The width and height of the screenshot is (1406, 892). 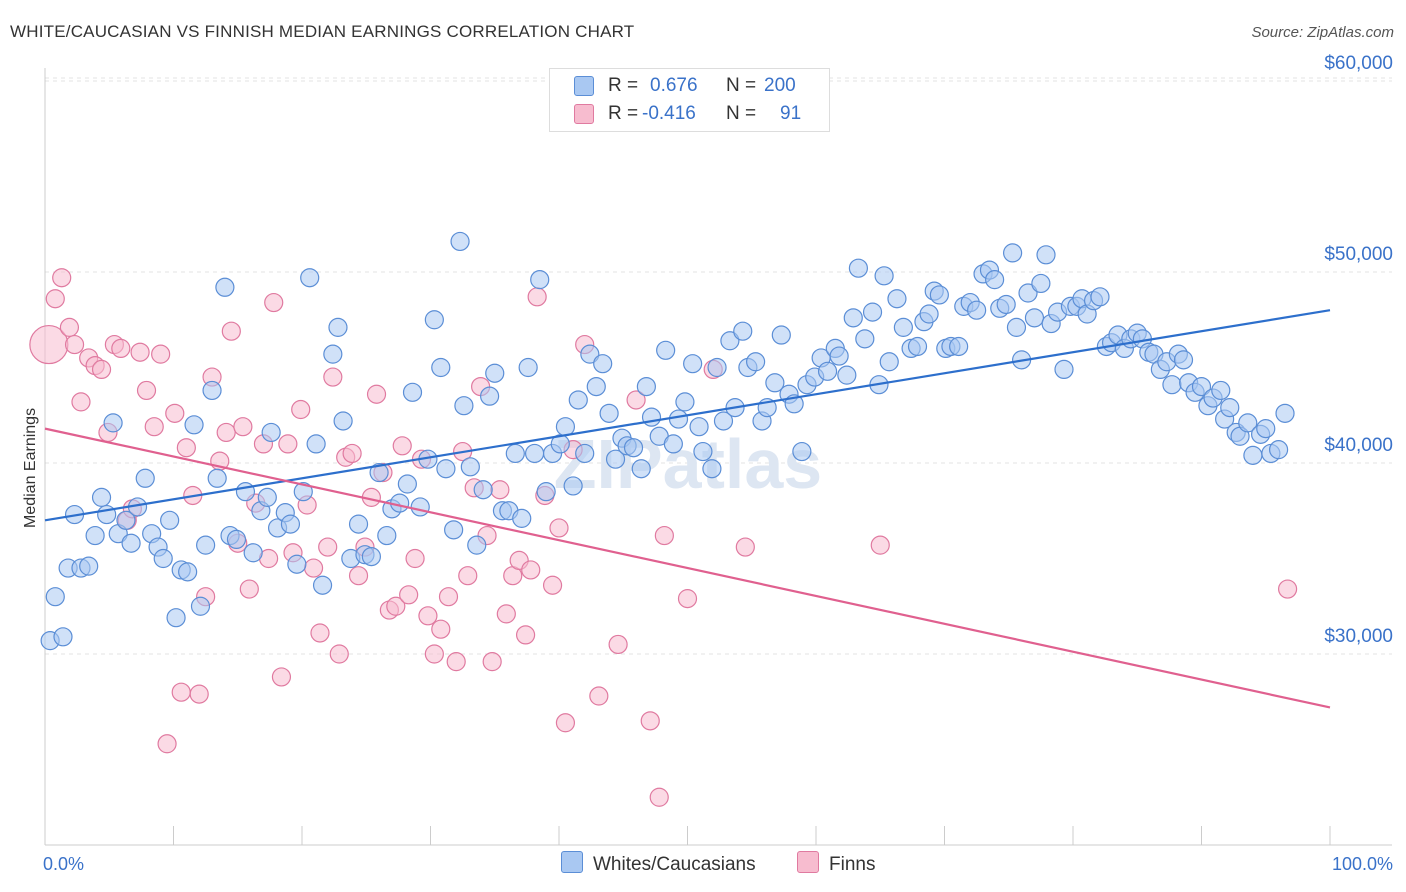 What do you see at coordinates (669, 113) in the screenshot?
I see `legend-r-value: -0.416` at bounding box center [669, 113].